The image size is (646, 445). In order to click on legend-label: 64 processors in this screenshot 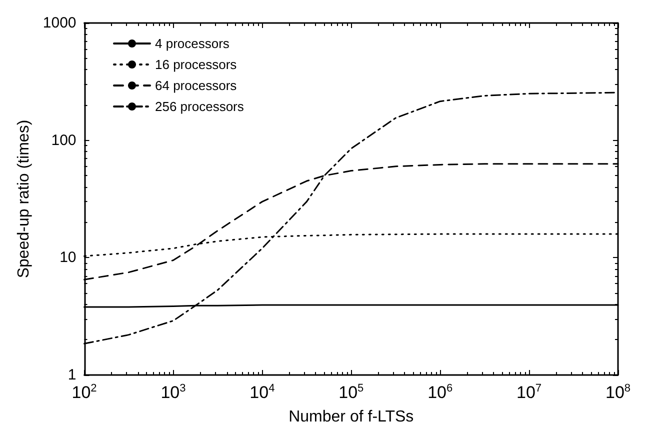, I will do `click(196, 85)`.